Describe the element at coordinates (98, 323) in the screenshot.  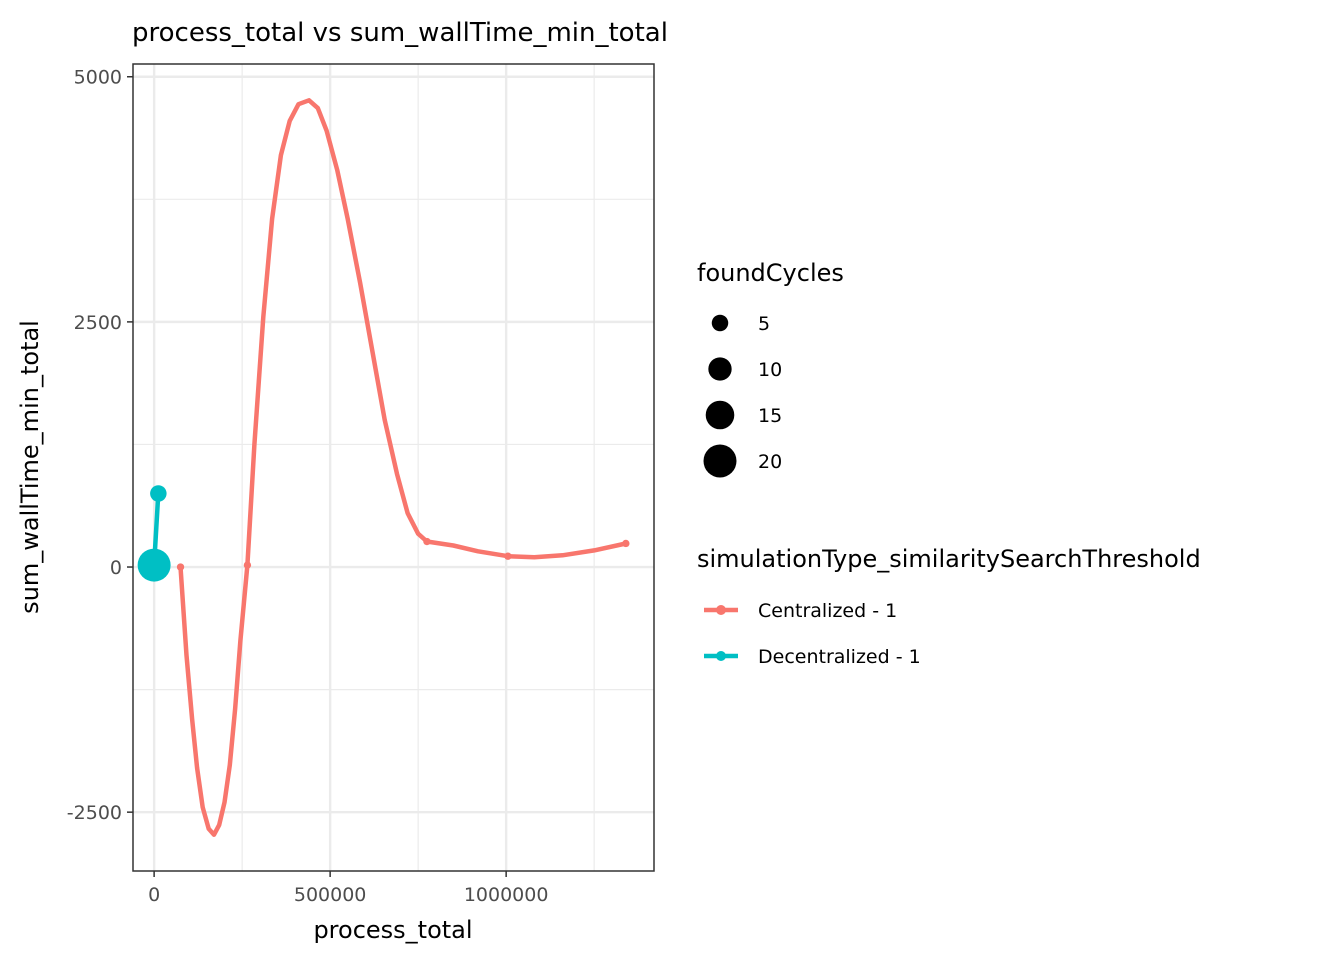
I see `y-tick-label: 2500` at that location.